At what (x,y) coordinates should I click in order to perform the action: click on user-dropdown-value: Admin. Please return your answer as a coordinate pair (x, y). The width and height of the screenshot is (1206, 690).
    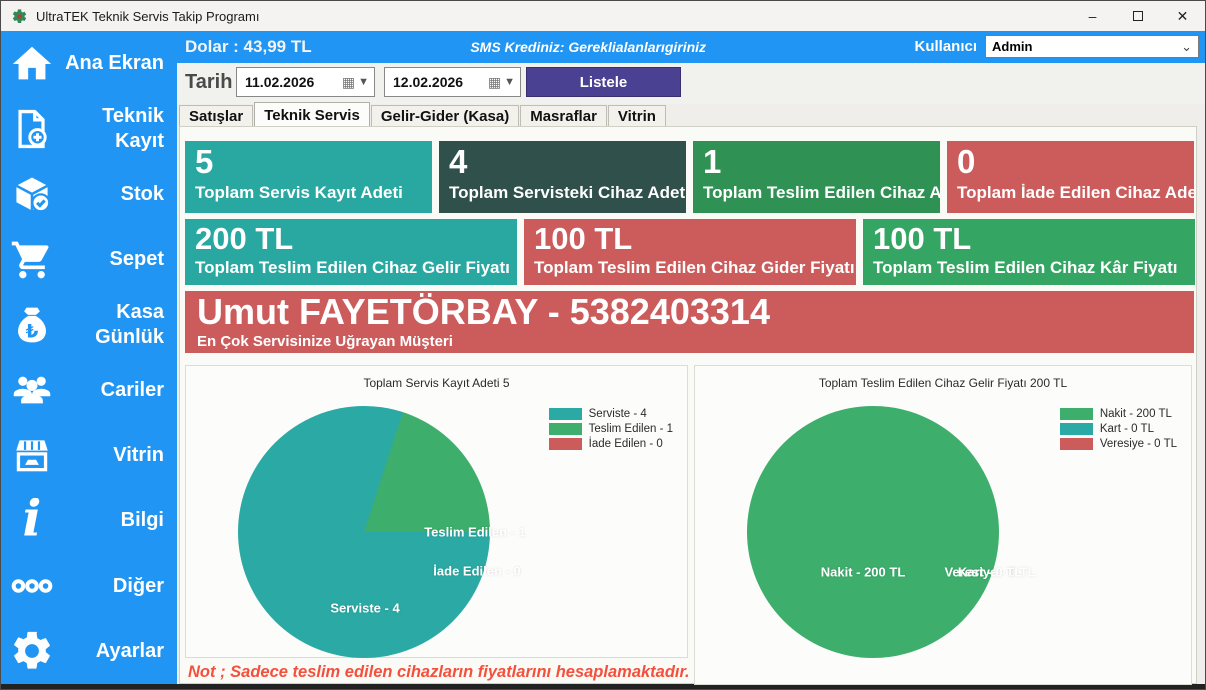
    Looking at the image, I should click on (1012, 46).